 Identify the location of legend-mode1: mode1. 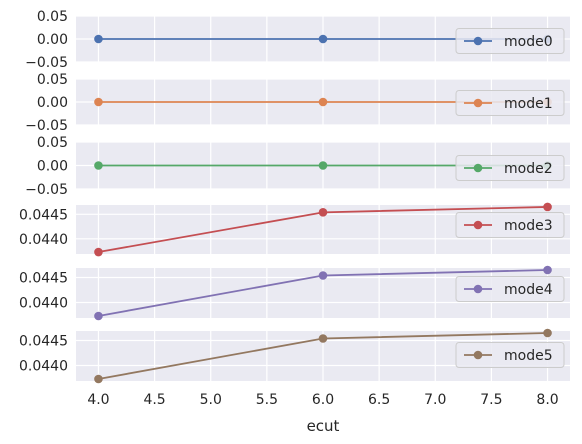
(510, 103).